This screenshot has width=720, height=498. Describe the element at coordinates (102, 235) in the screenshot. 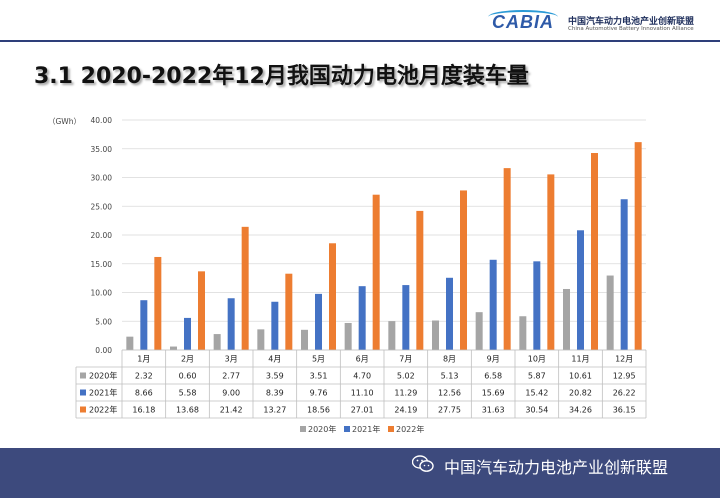

I see `y-tick-label: 20.00` at that location.